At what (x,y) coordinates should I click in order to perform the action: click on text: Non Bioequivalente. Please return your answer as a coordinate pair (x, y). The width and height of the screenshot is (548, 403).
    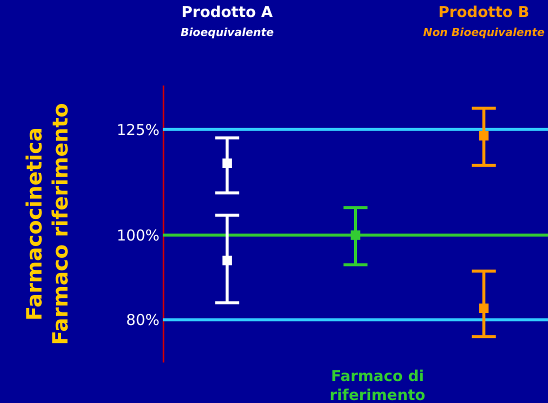
    Looking at the image, I should click on (484, 32).